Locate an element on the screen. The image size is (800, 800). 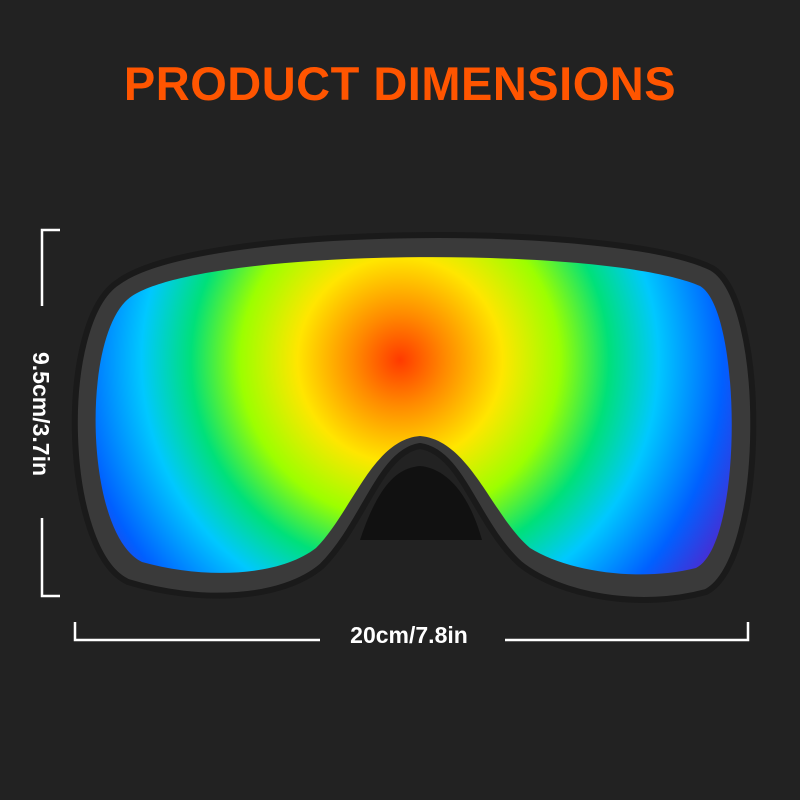
height-dimension-label: 9.5cm/3.7in is located at coordinates (41, 414).